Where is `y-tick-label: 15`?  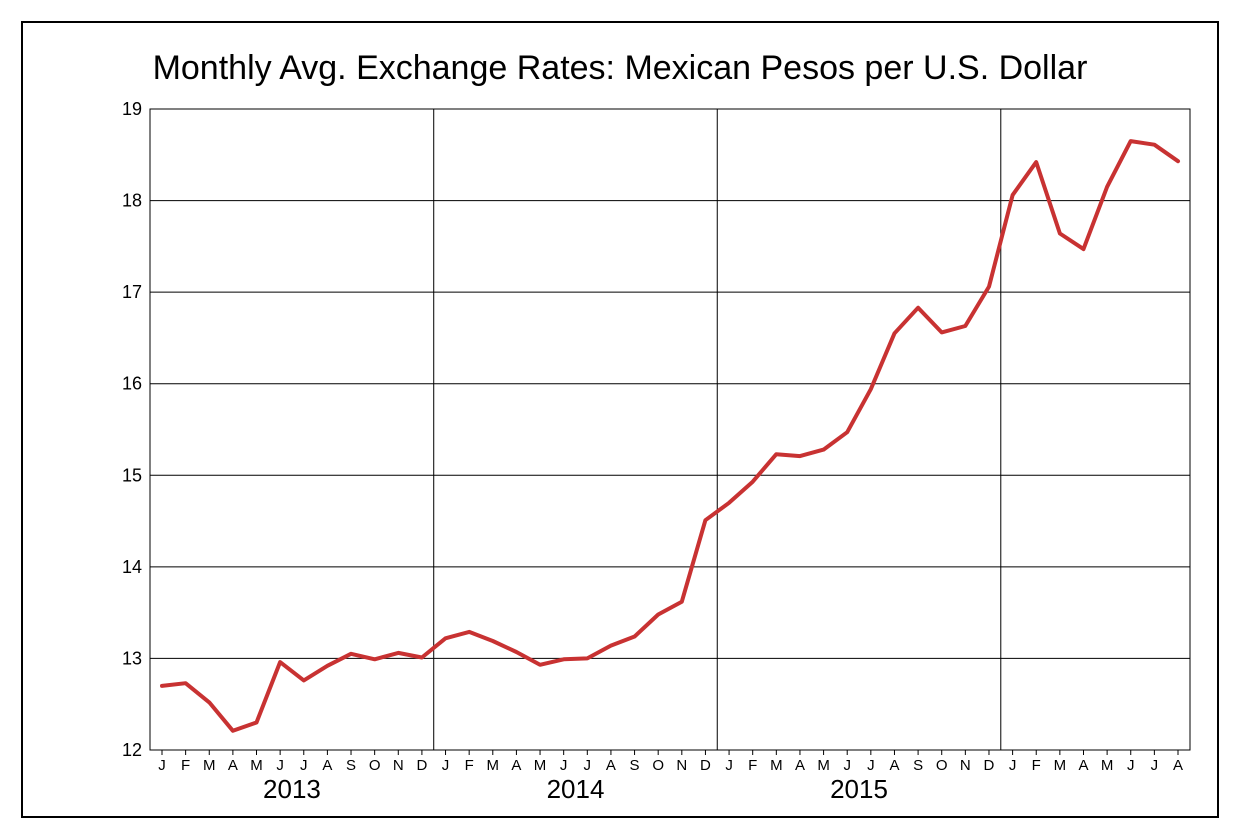
y-tick-label: 15 is located at coordinates (132, 475).